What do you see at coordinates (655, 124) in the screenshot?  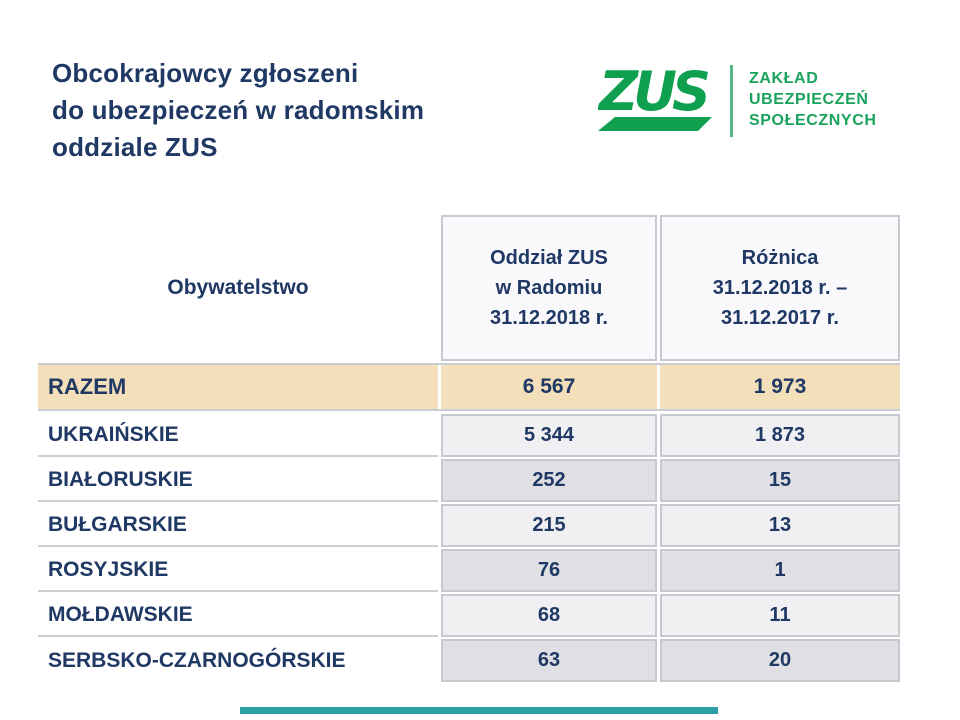 I see `zus-mark-underline` at bounding box center [655, 124].